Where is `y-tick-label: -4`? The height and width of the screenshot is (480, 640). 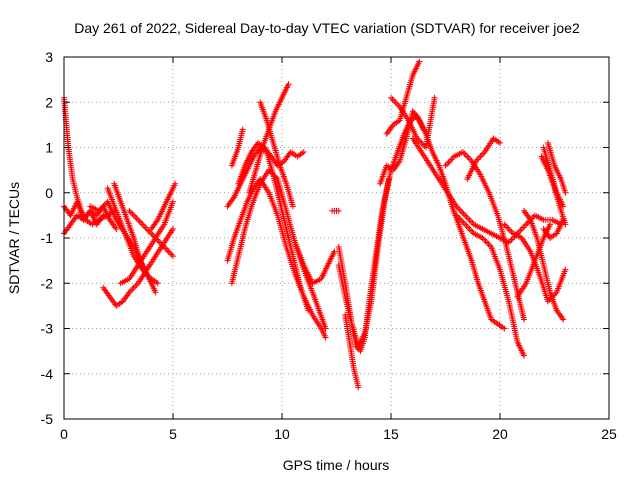 y-tick-label: -4 is located at coordinates (47, 374).